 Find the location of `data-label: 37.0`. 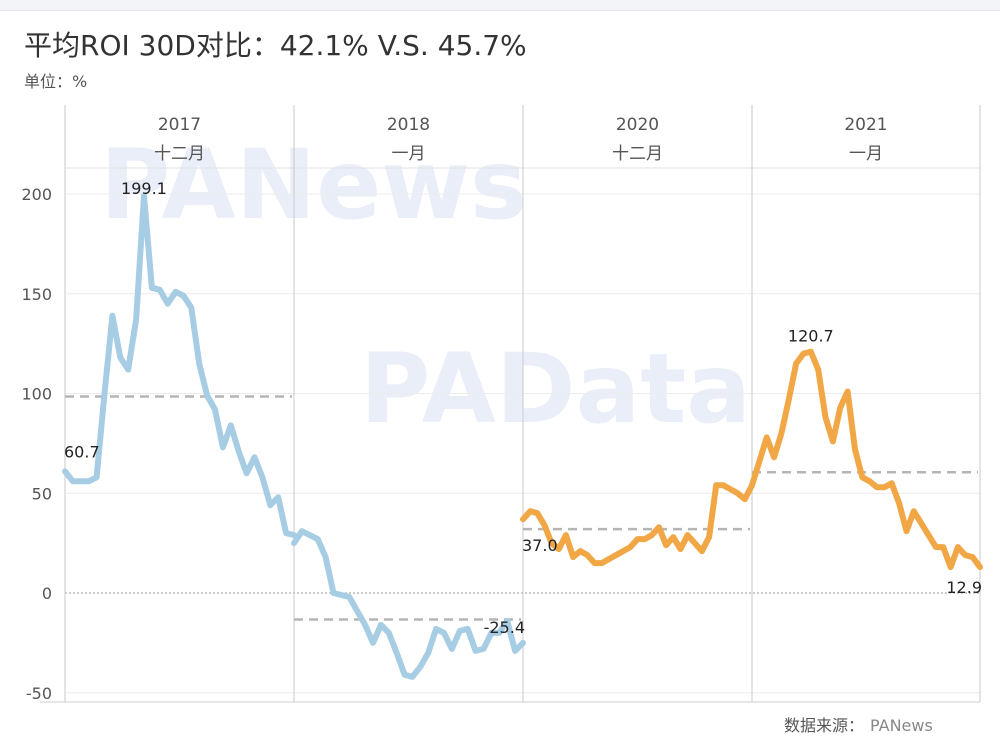

data-label: 37.0 is located at coordinates (540, 545).